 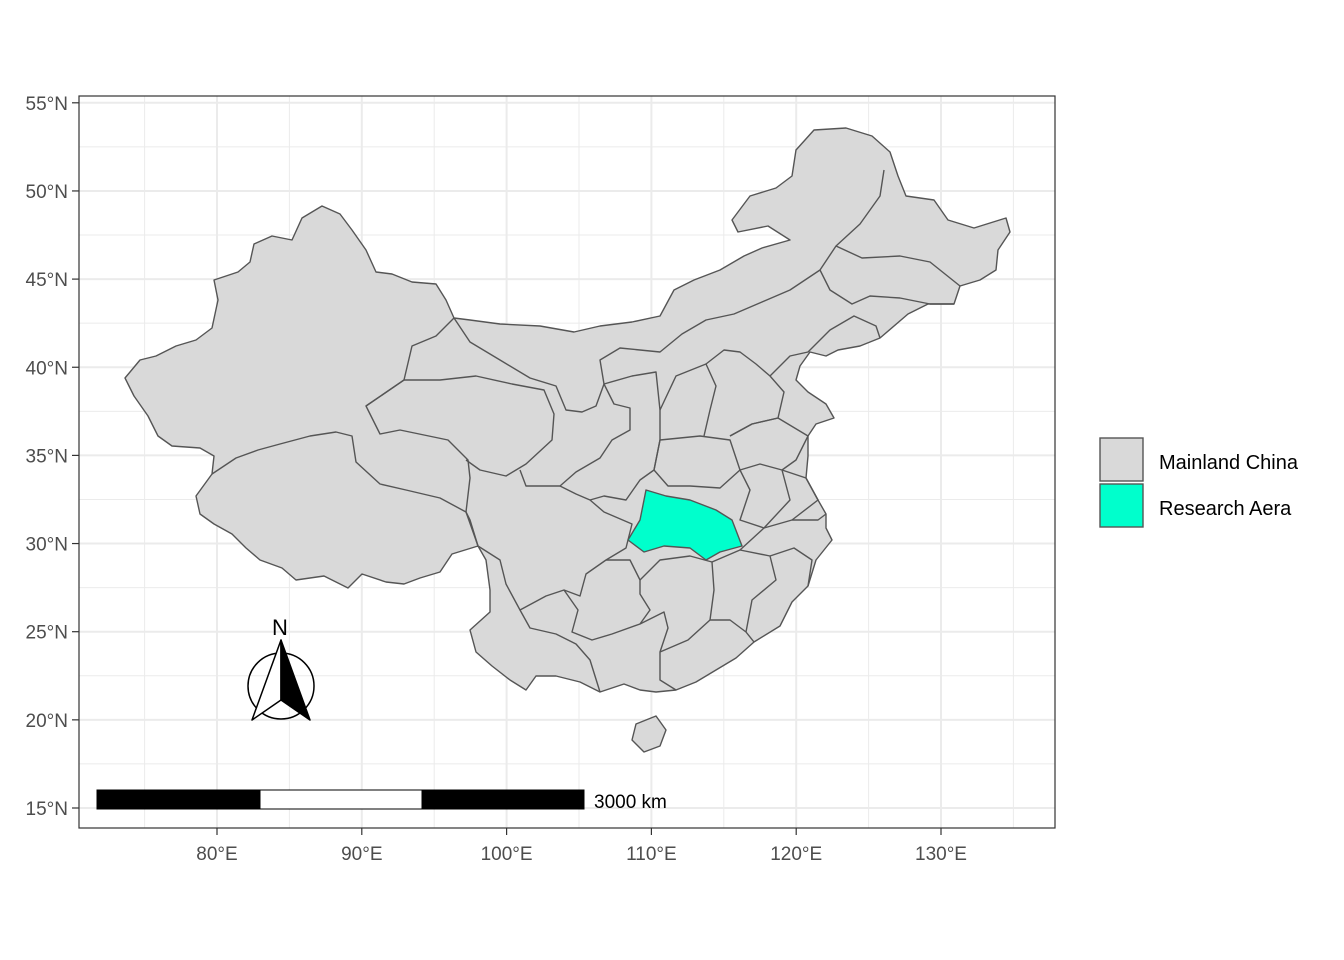 I want to click on y-tick-label: 30°N, so click(x=47, y=545).